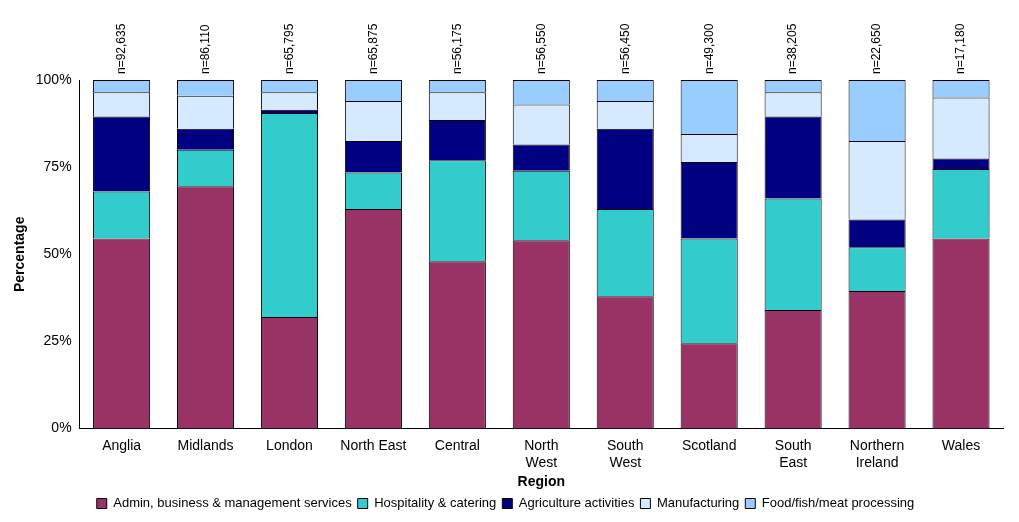 The height and width of the screenshot is (522, 1019). Describe the element at coordinates (204, 49) in the screenshot. I see `annotation: n=86,110` at that location.